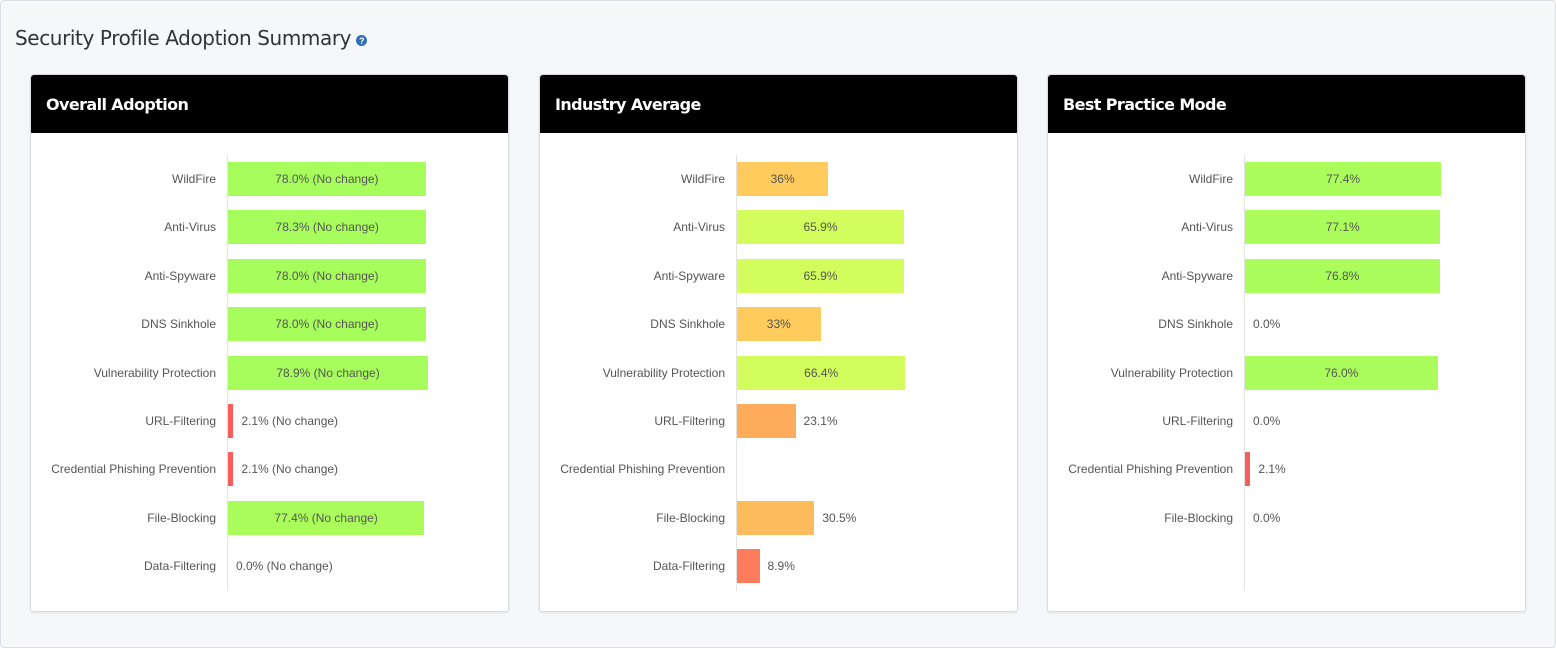 The height and width of the screenshot is (648, 1556). I want to click on data-label: 0.0% (No change), so click(284, 566).